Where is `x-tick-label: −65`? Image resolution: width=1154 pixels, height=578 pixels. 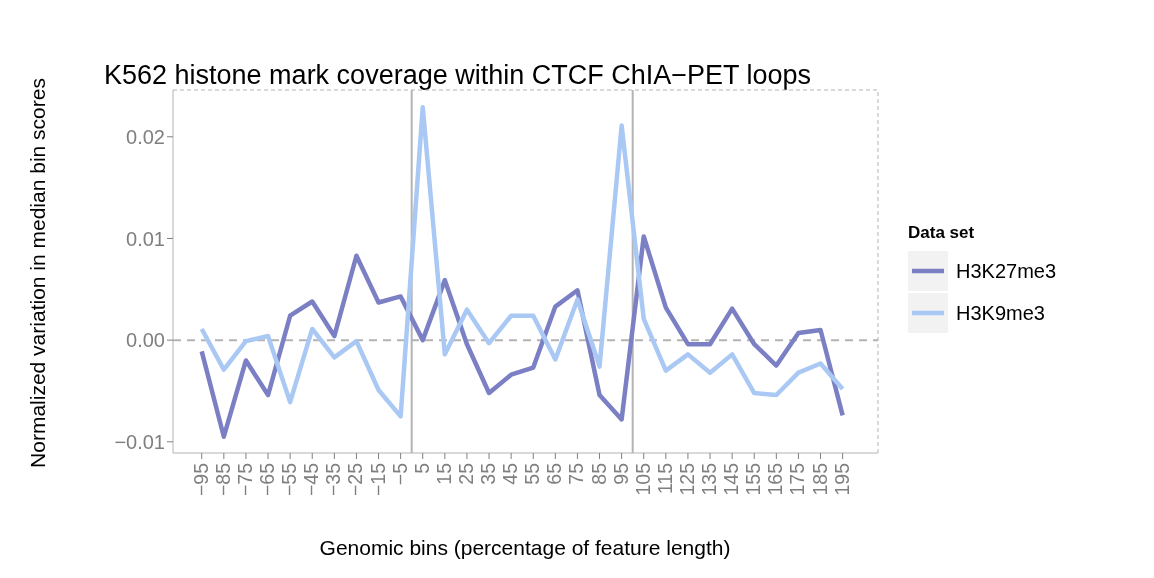
x-tick-label: −65 is located at coordinates (267, 479).